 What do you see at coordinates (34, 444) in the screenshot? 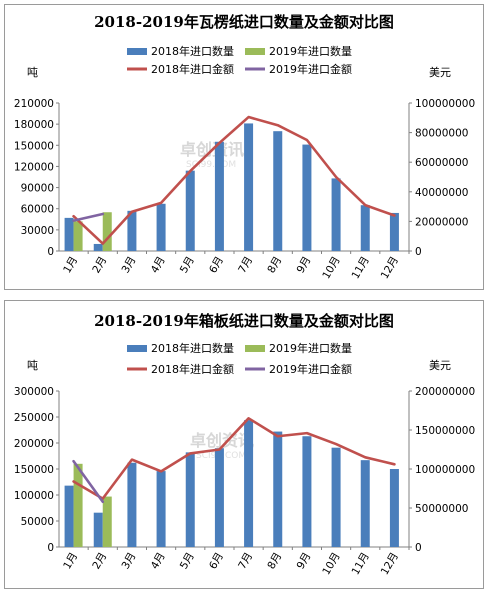
I see `y-tick-label-left: 200000` at bounding box center [34, 444].